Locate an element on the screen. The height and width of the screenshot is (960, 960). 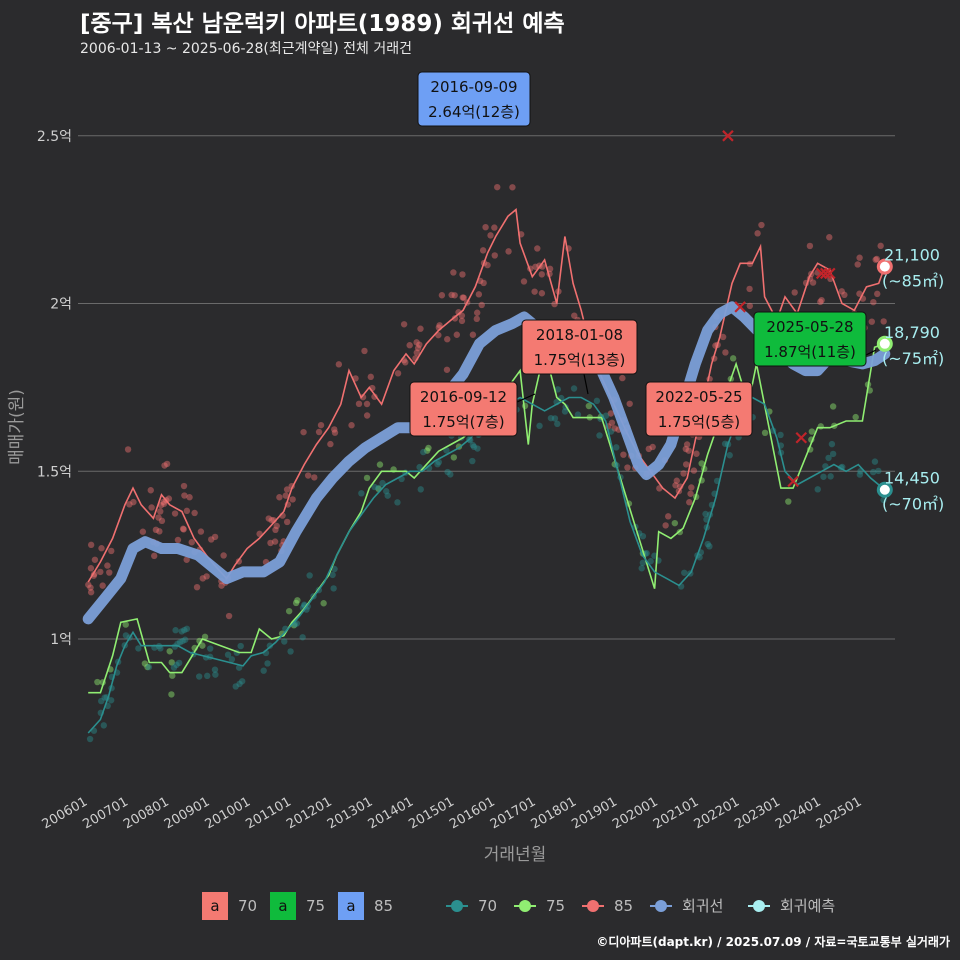
x-tick-label: 201801 is located at coordinates (554, 813).